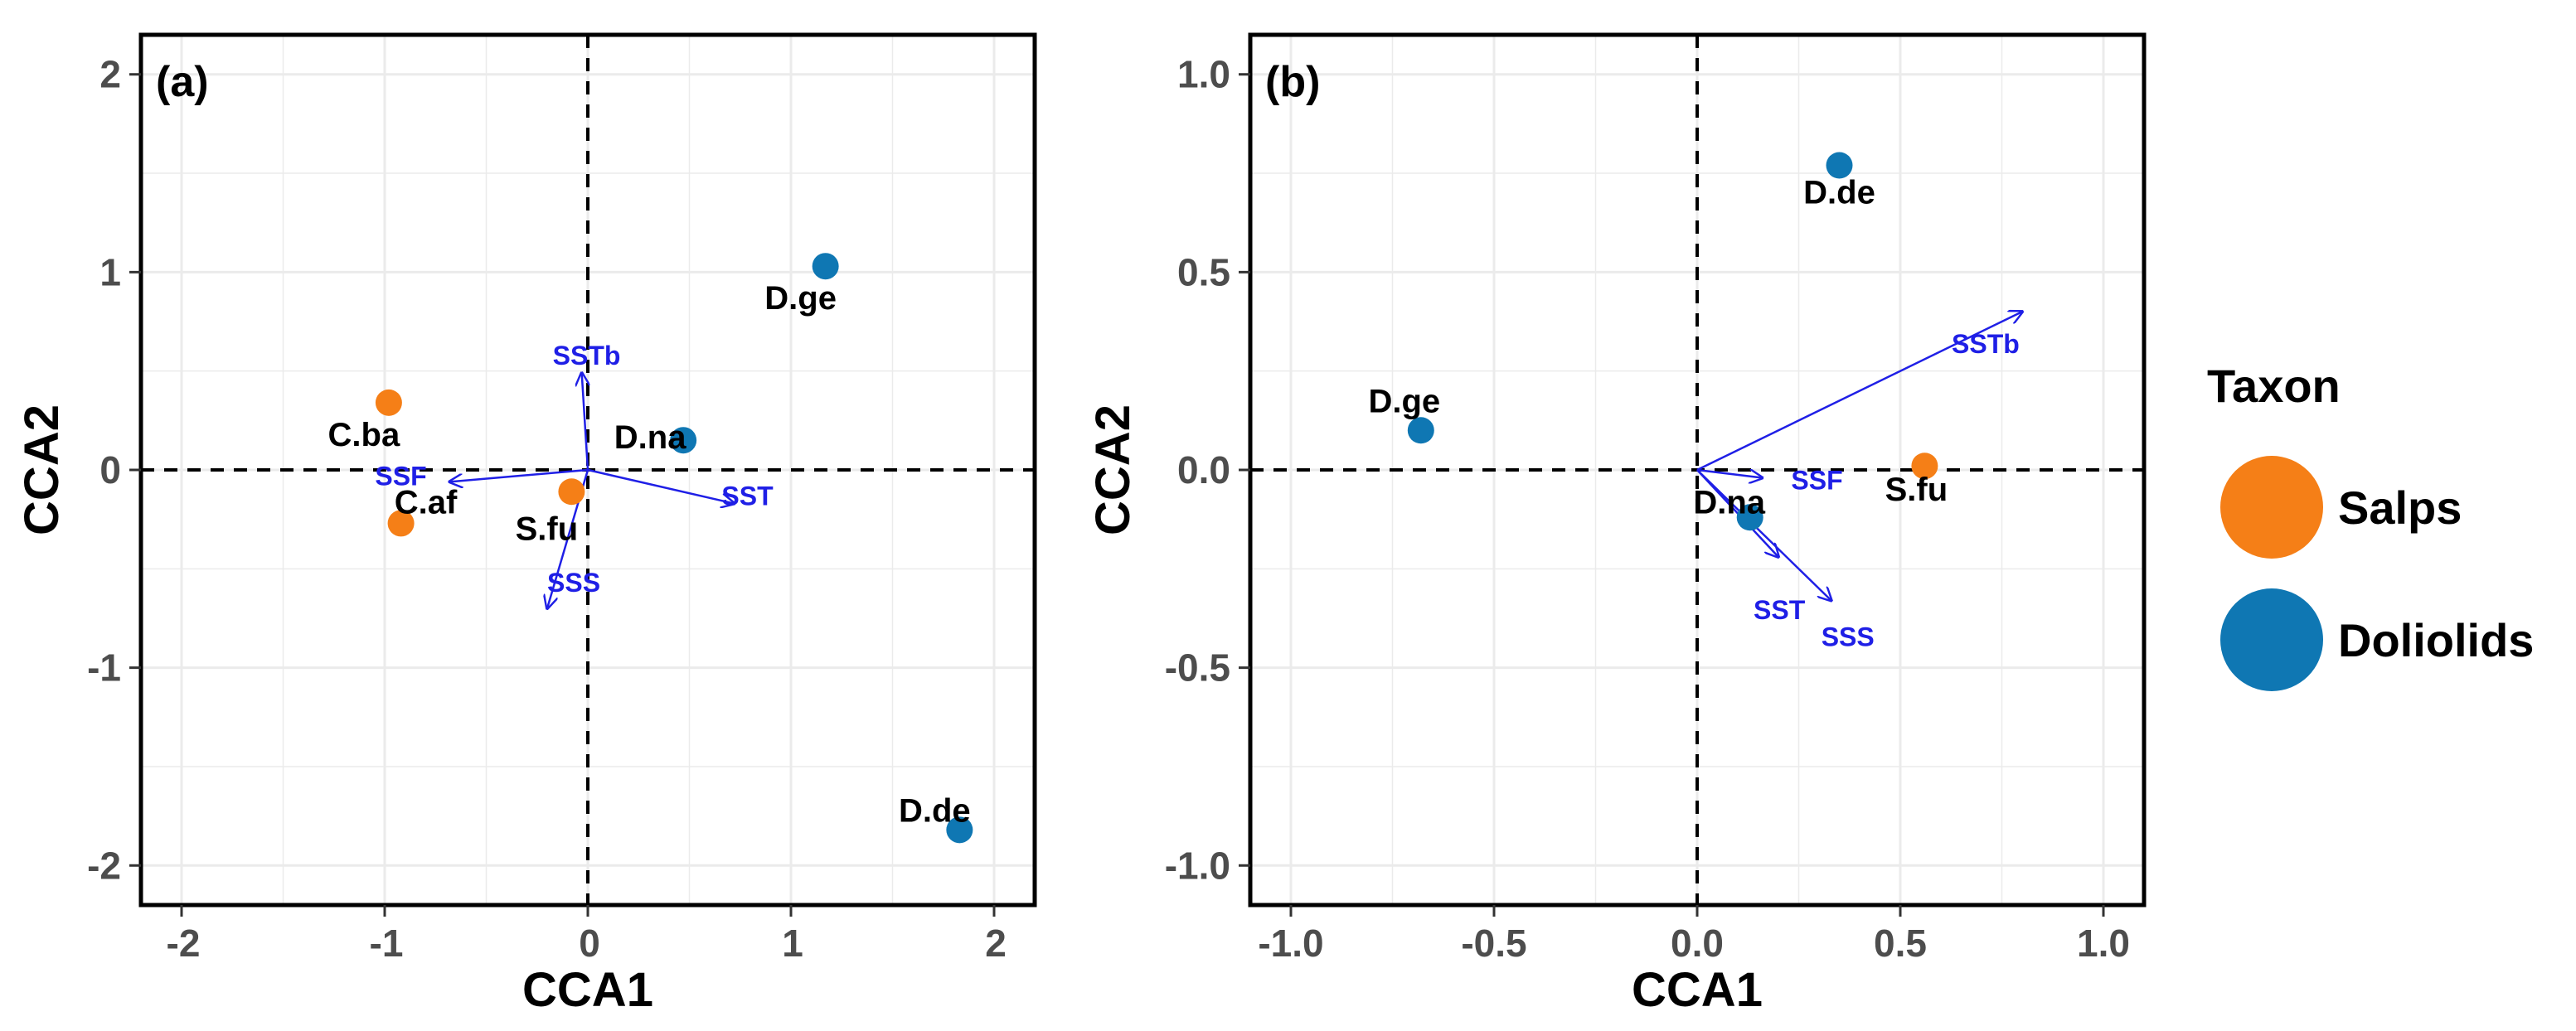 This screenshot has width=2576, height=1031. Describe the element at coordinates (1197, 668) in the screenshot. I see `y-tick-label: -0.5` at that location.